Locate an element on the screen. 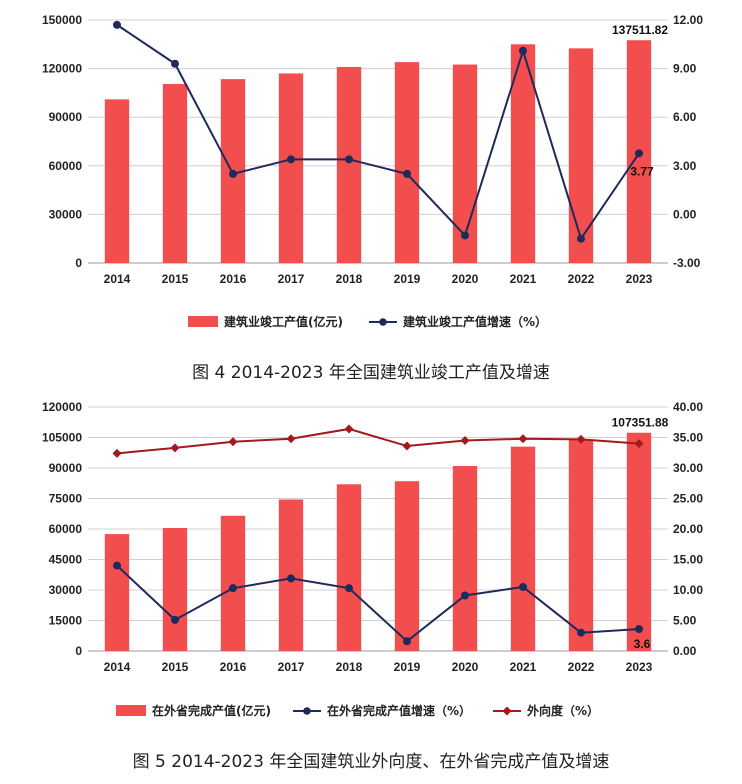  right-axis-tick: -3.00 is located at coordinates (687, 263).